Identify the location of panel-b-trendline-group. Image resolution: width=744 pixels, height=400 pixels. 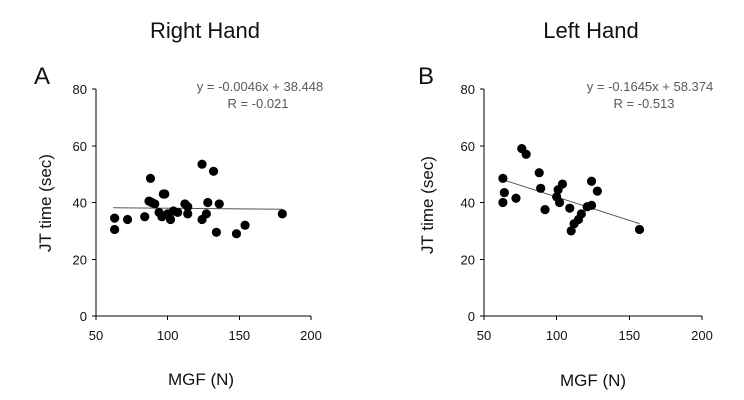
(571, 202).